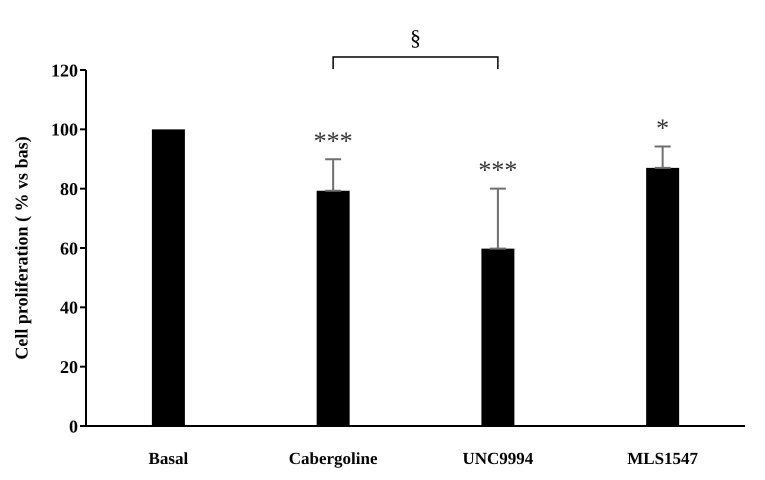  I want to click on y-tick-label: 20, so click(69, 367).